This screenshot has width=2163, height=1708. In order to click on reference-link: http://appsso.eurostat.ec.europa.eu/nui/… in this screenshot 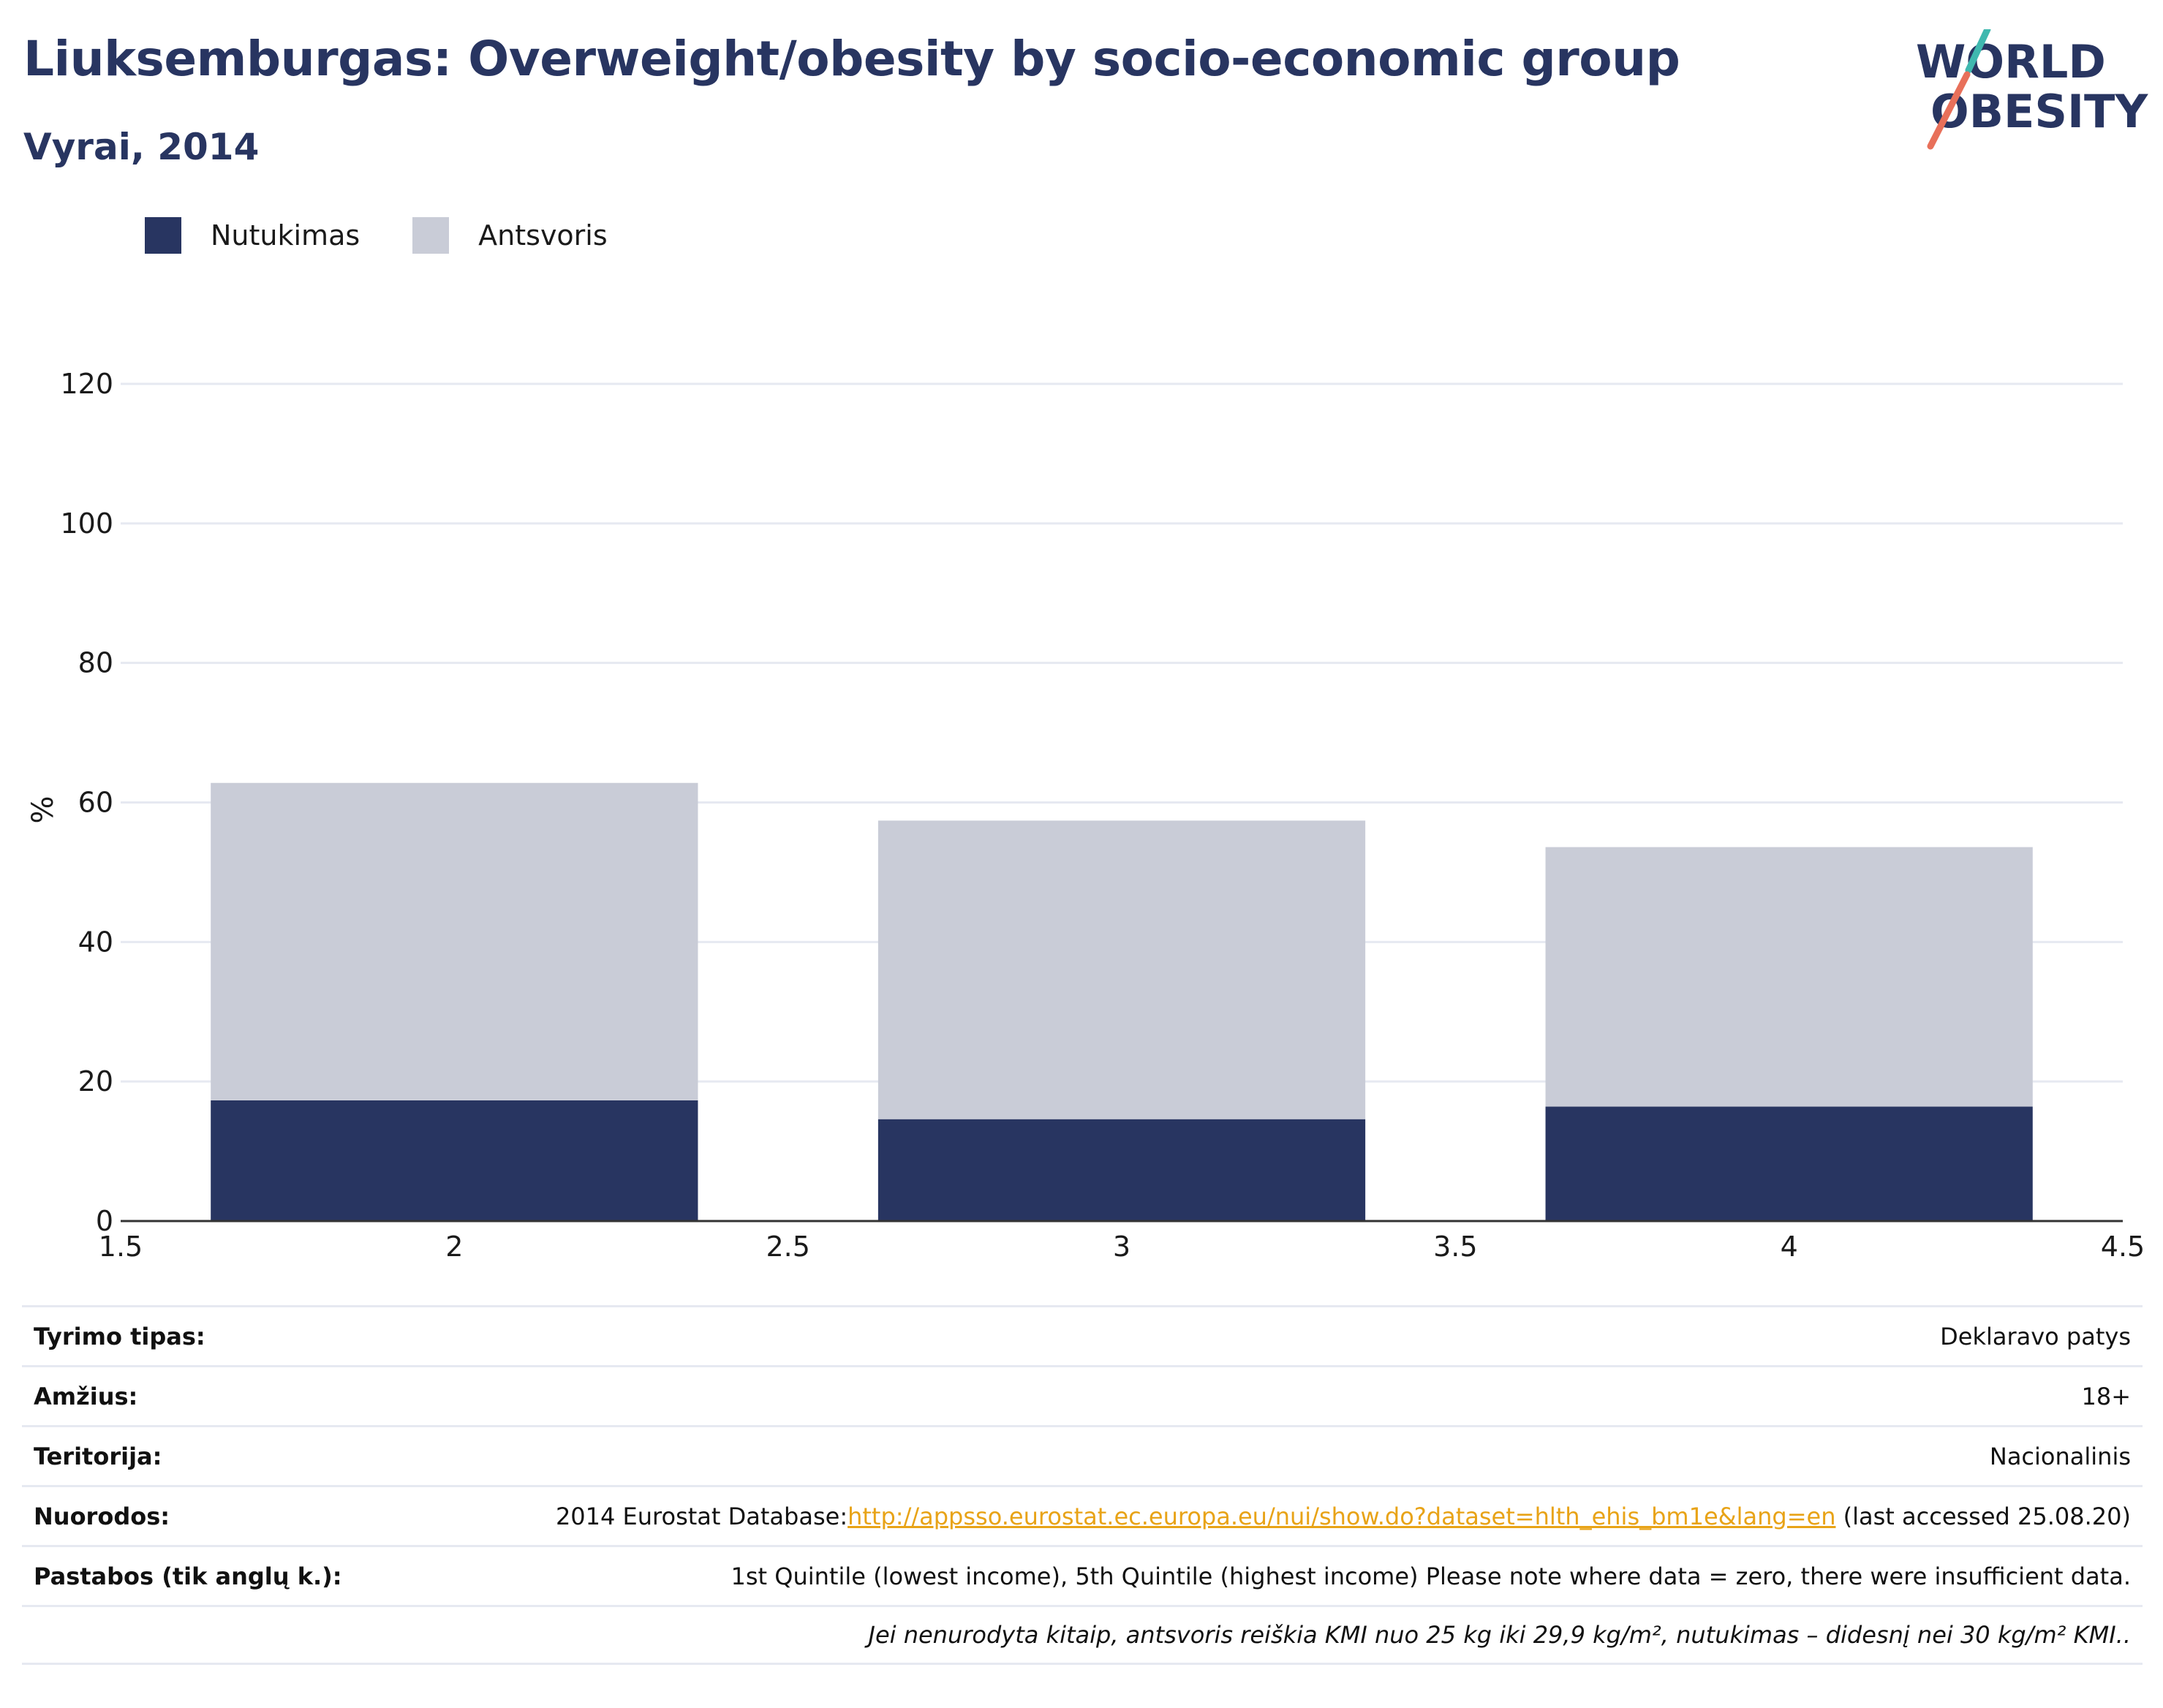, I will do `click(1342, 1516)`.